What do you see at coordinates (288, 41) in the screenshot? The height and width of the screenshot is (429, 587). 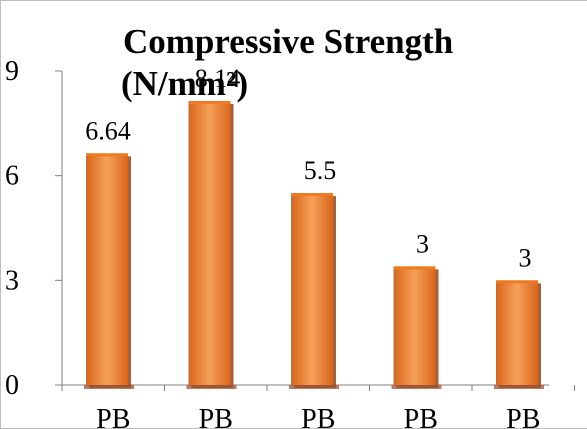 I see `chart-title-line-1: Compressive Strength` at bounding box center [288, 41].